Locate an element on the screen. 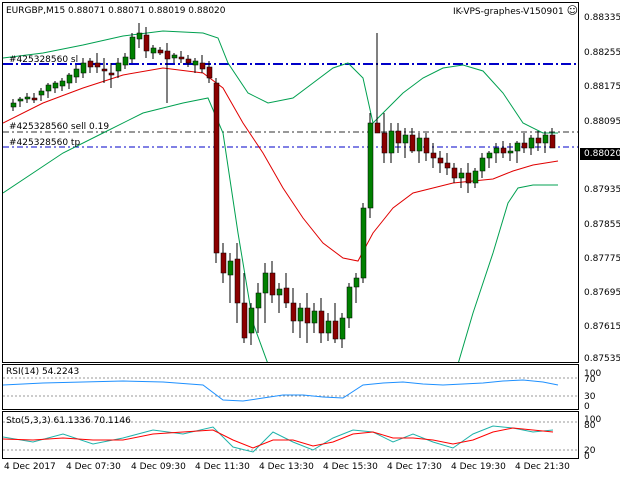 The image size is (620, 480). stochastic-main-line is located at coordinates (278, 439).